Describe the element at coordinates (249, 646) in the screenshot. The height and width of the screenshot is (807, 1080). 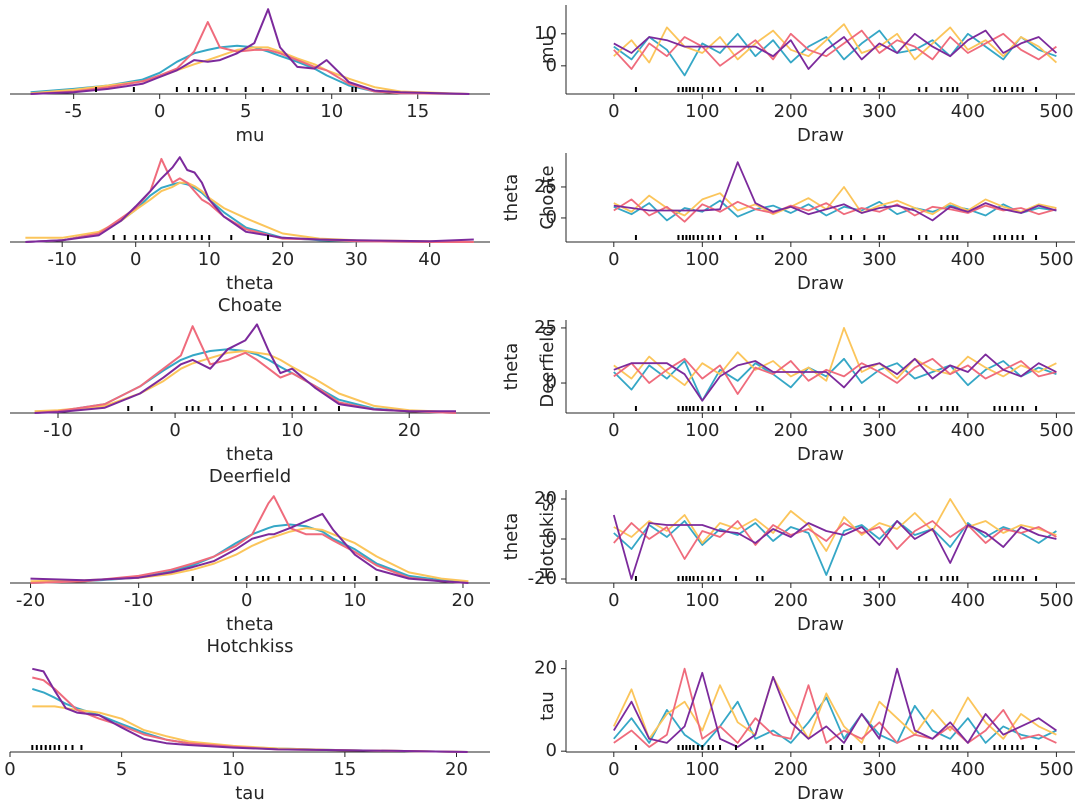
I see `x-axis-label: Hotchkiss` at that location.